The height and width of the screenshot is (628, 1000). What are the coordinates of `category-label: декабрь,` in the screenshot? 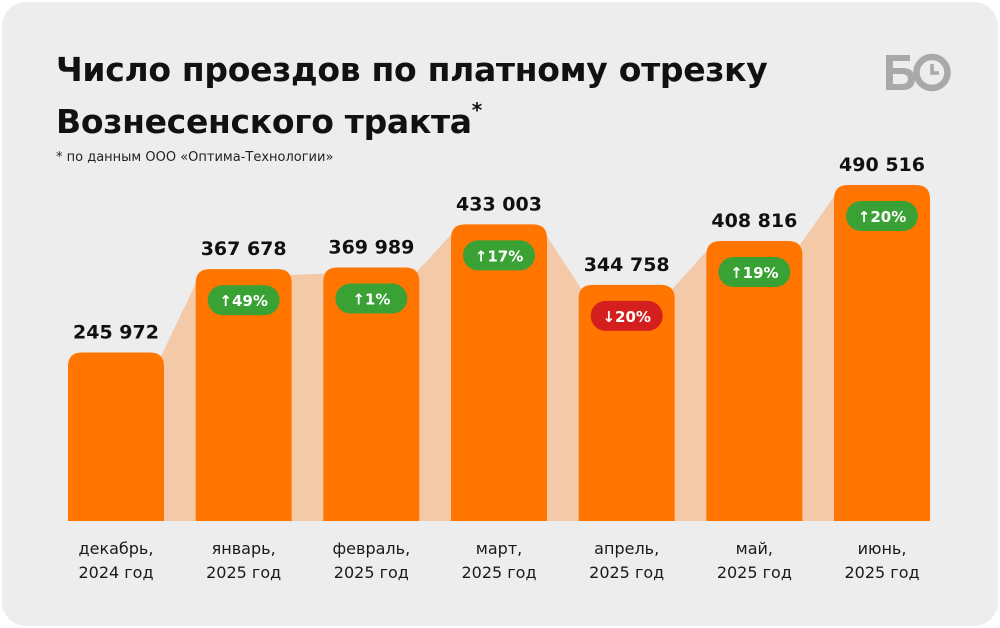 It's located at (116, 548).